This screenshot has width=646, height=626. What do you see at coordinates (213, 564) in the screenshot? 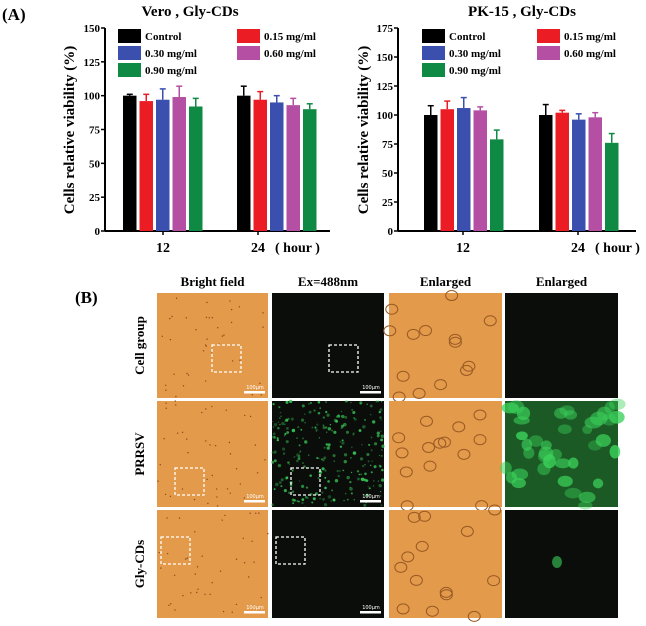
I see `micrograph-gly-cds-1: 100μm` at bounding box center [213, 564].